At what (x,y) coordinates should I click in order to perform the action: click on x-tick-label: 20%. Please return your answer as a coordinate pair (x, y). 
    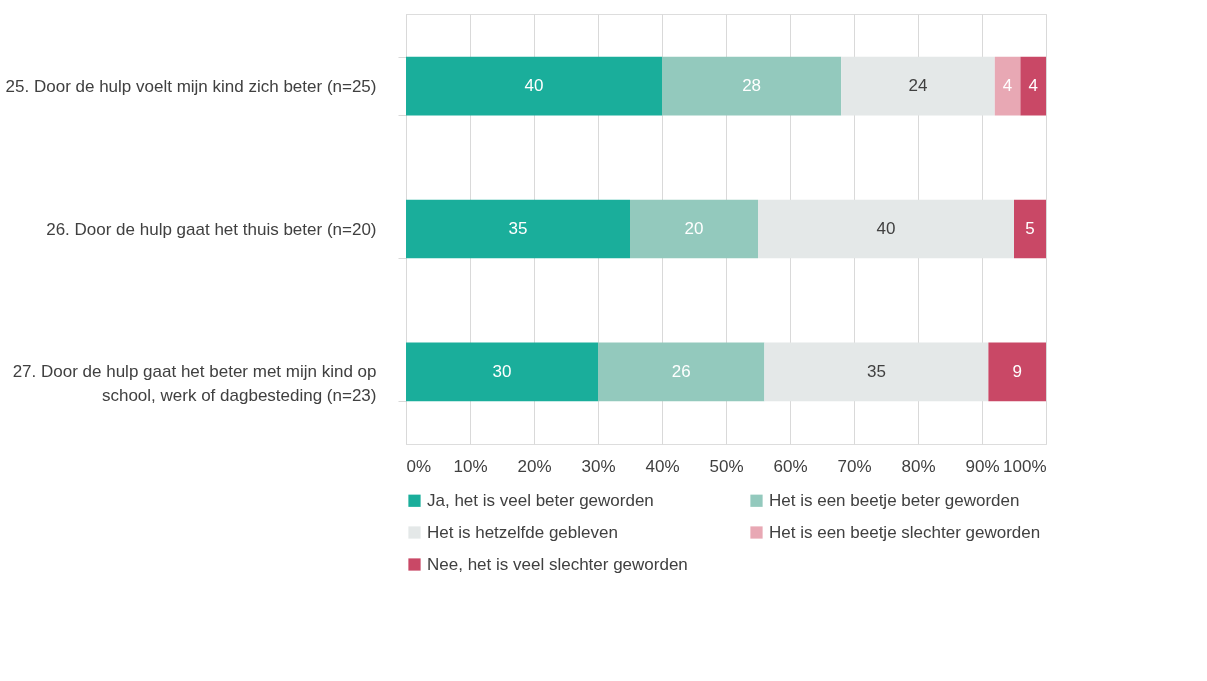
    Looking at the image, I should click on (534, 466).